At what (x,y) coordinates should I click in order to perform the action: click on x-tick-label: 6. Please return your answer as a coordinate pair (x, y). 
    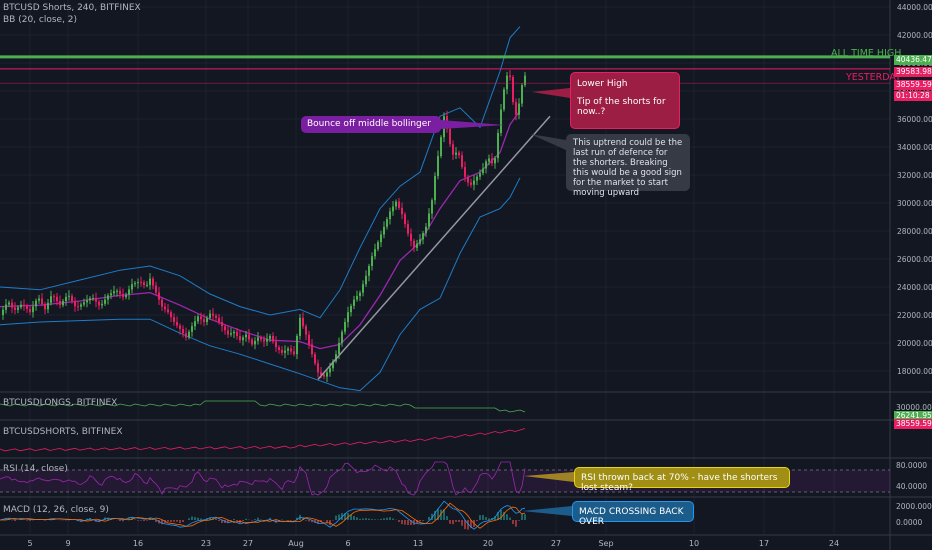
    Looking at the image, I should click on (347, 543).